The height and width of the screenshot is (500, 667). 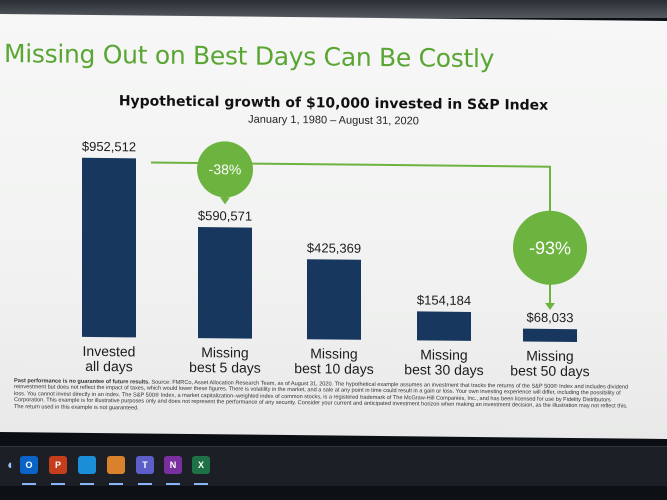 I want to click on bar-value-label: $425,369, so click(x=334, y=248).